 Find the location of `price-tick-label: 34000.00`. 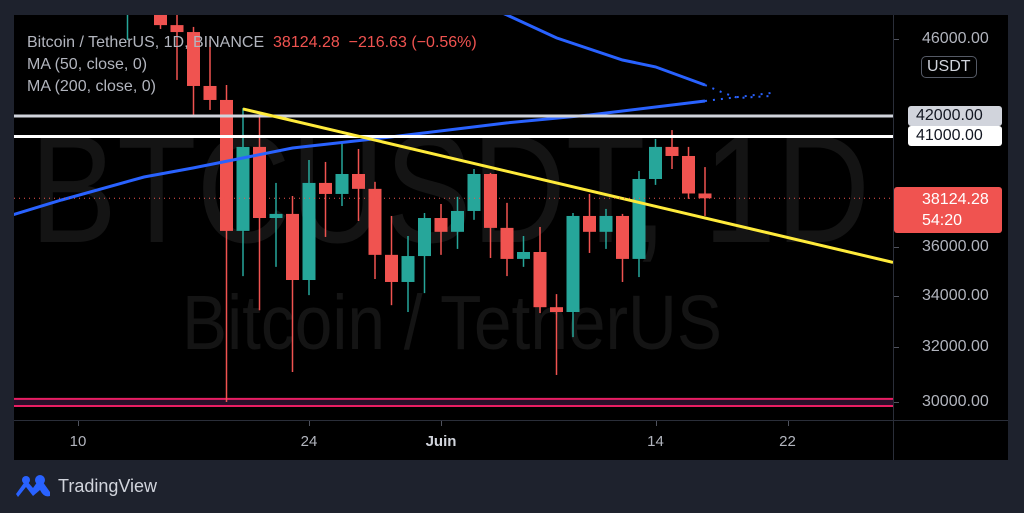

price-tick-label: 34000.00 is located at coordinates (955, 295).